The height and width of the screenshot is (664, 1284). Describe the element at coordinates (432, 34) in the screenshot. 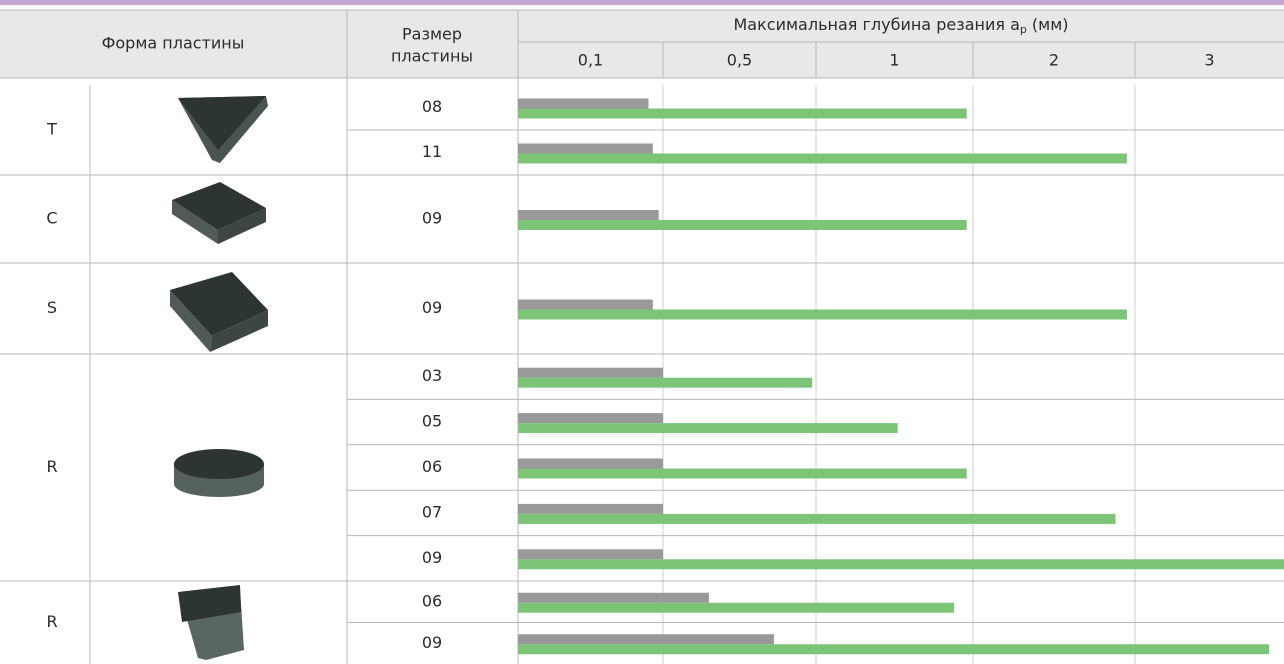

I see `size-header: Размер` at that location.